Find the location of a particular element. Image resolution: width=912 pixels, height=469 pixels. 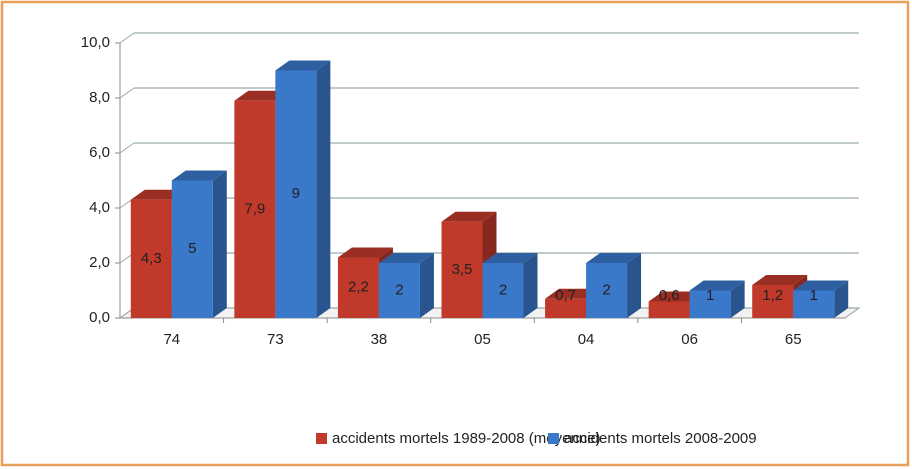

y-tick-label: 4,0 is located at coordinates (99, 207).